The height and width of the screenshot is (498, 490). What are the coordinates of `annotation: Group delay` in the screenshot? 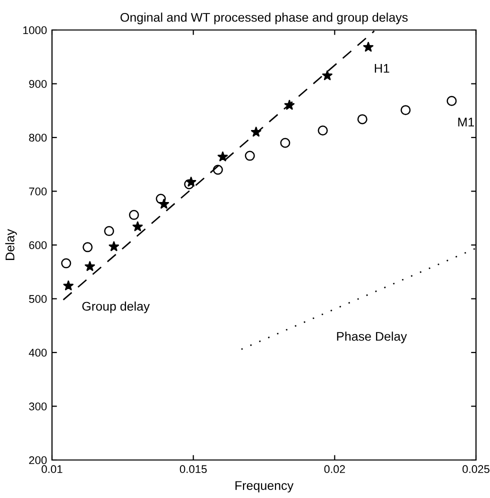 It's located at (116, 308).